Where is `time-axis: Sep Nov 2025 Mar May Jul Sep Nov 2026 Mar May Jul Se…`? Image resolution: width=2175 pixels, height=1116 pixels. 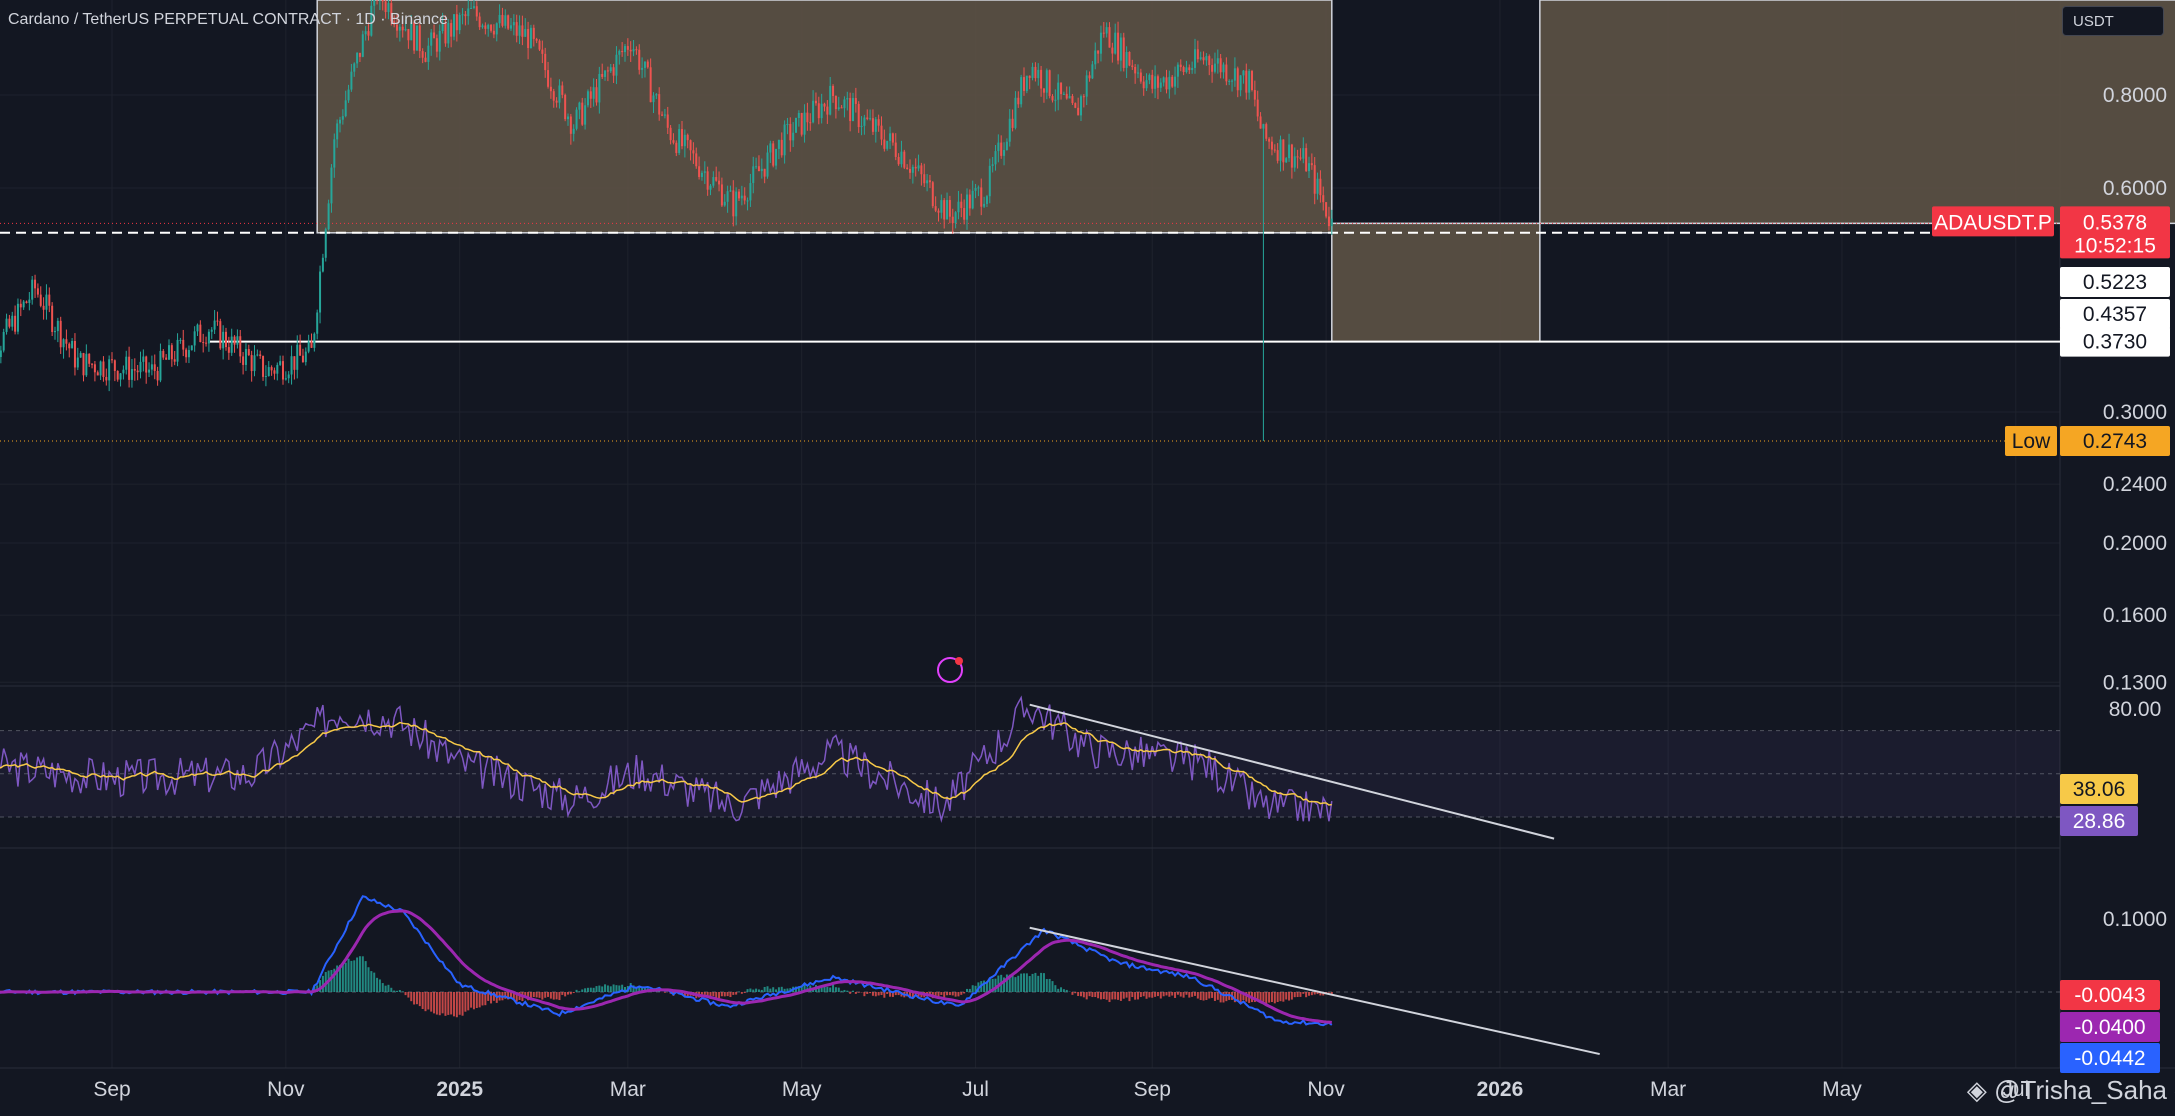
time-axis: Sep Nov 2025 Mar May Jul Sep Nov 2026 Mar May Jul Se… is located at coordinates (1134, 1089).